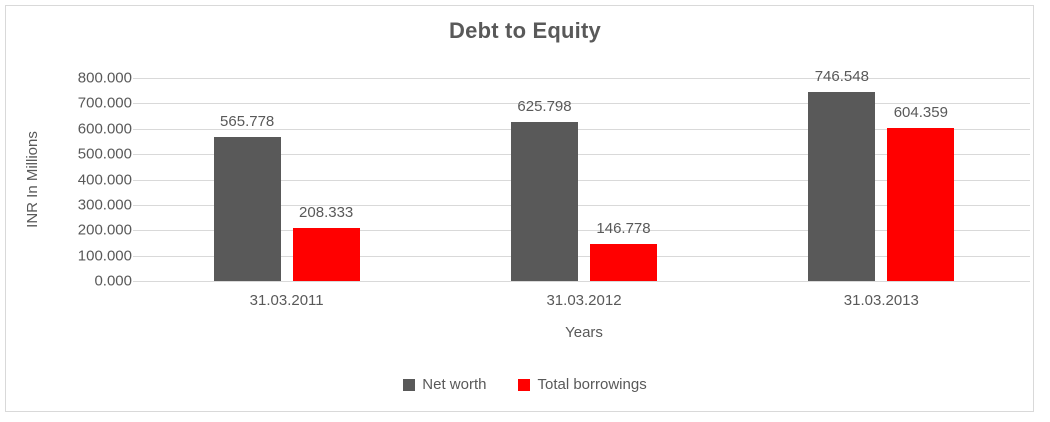  I want to click on legend-label: Total borrowings, so click(592, 384).